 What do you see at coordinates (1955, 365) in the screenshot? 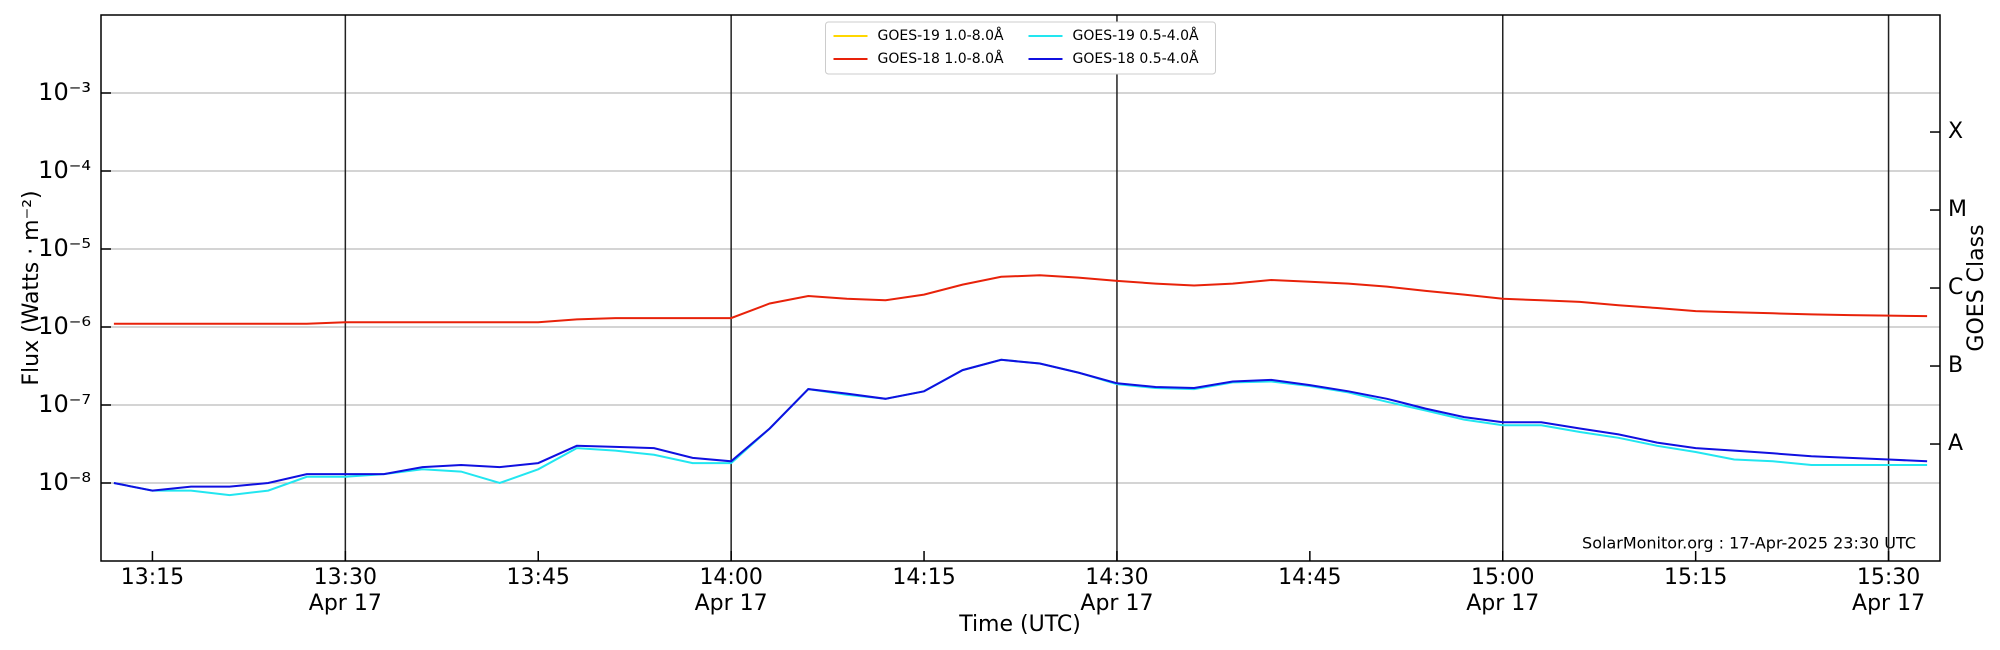
I see `y2-tick-label: B` at bounding box center [1955, 365].